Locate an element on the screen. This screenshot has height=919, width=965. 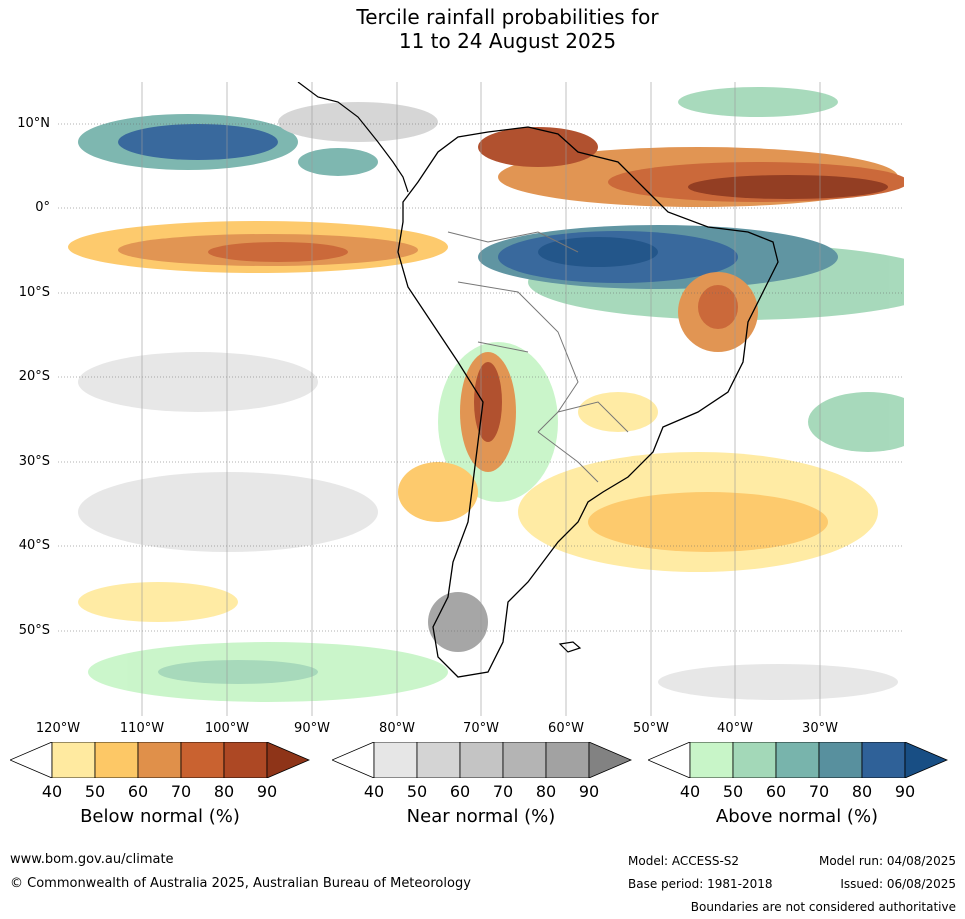
lon-label-30w: 30°W is located at coordinates (820, 728).